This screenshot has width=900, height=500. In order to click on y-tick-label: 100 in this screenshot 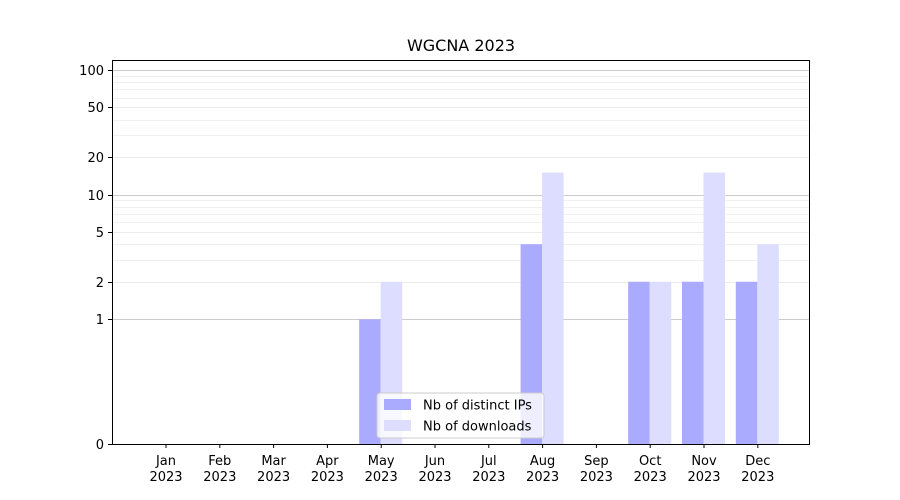, I will do `click(91, 71)`.